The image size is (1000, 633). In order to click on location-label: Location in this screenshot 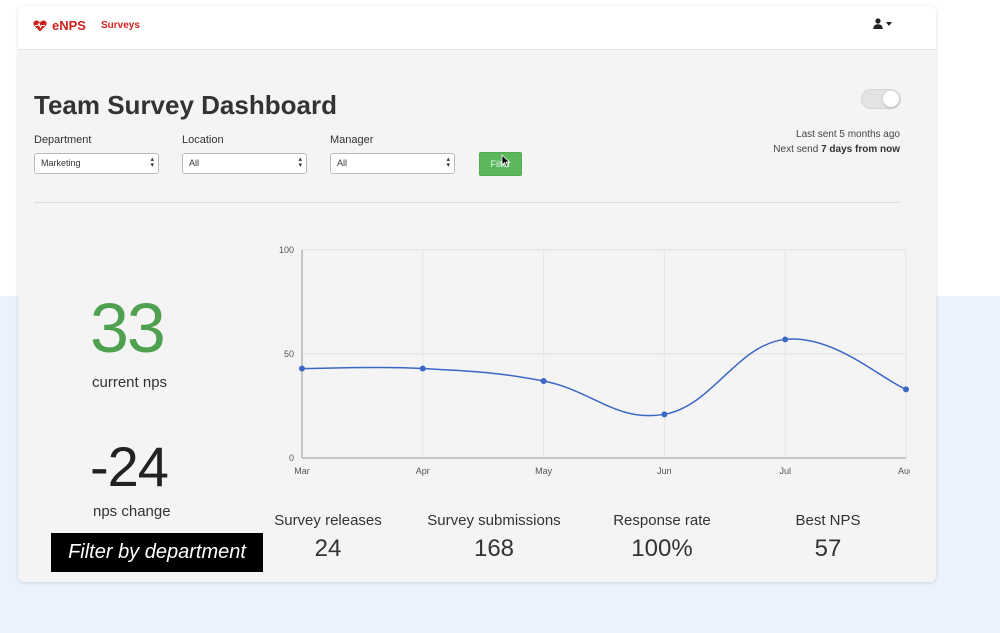, I will do `click(203, 140)`.